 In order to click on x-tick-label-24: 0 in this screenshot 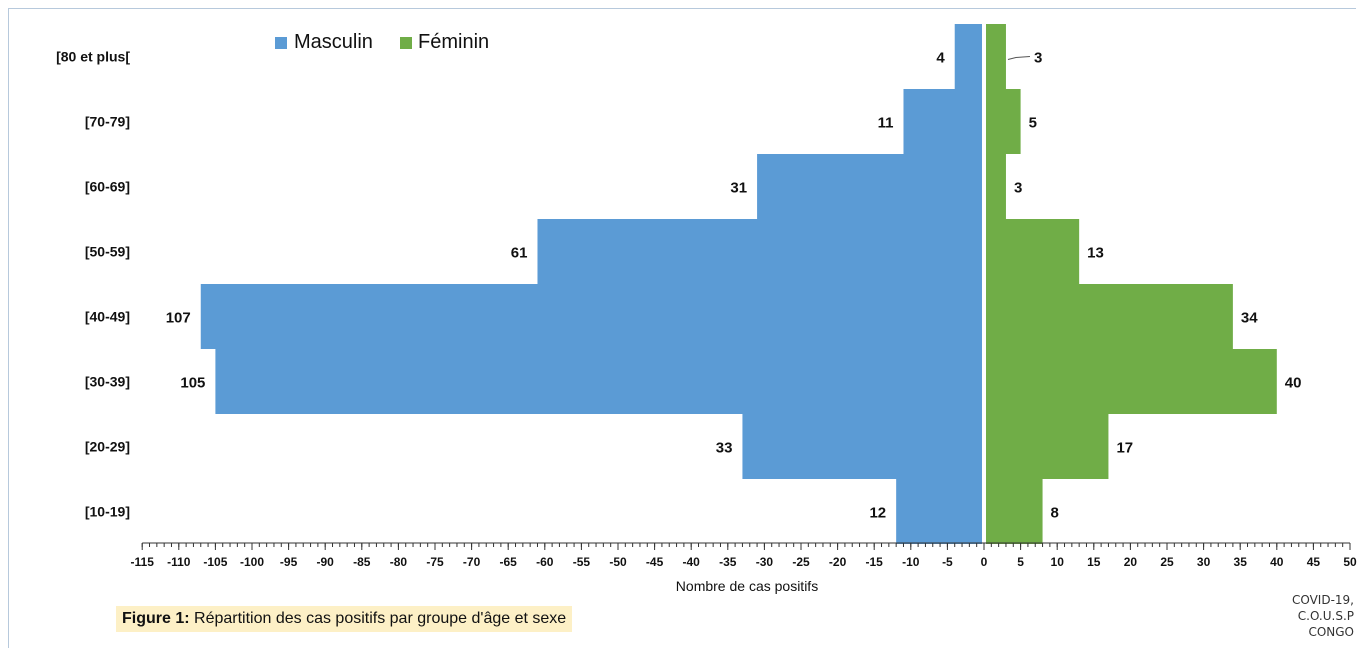, I will do `click(984, 562)`.